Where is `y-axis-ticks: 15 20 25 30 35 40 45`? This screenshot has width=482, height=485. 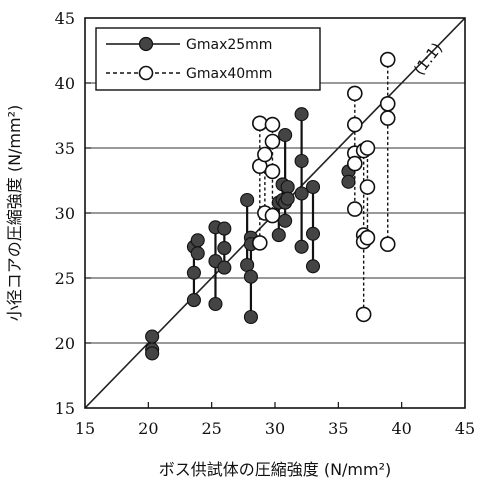 y-axis-ticks: 15 20 25 30 35 40 45 is located at coordinates (73, 213).